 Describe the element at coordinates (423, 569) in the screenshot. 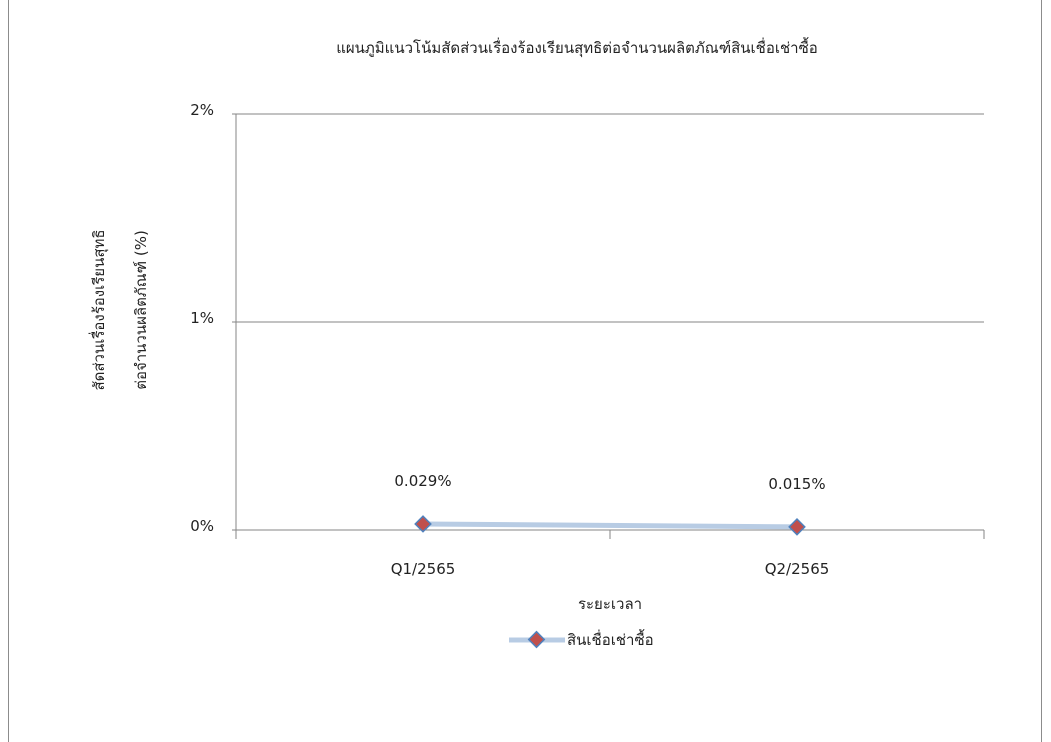

I see `x-tick-label-0: Q1/2565` at that location.